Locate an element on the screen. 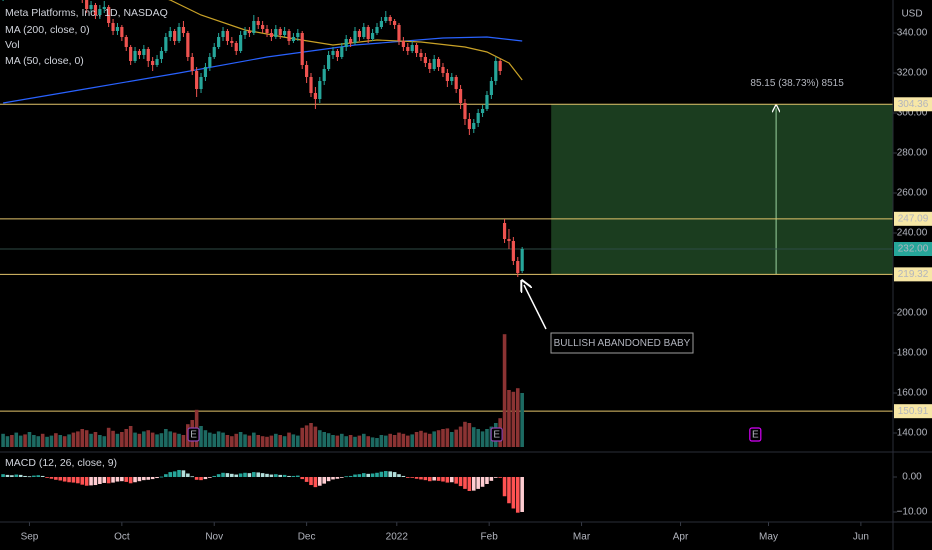 The image size is (932, 550). currency: USD is located at coordinates (911, 14).